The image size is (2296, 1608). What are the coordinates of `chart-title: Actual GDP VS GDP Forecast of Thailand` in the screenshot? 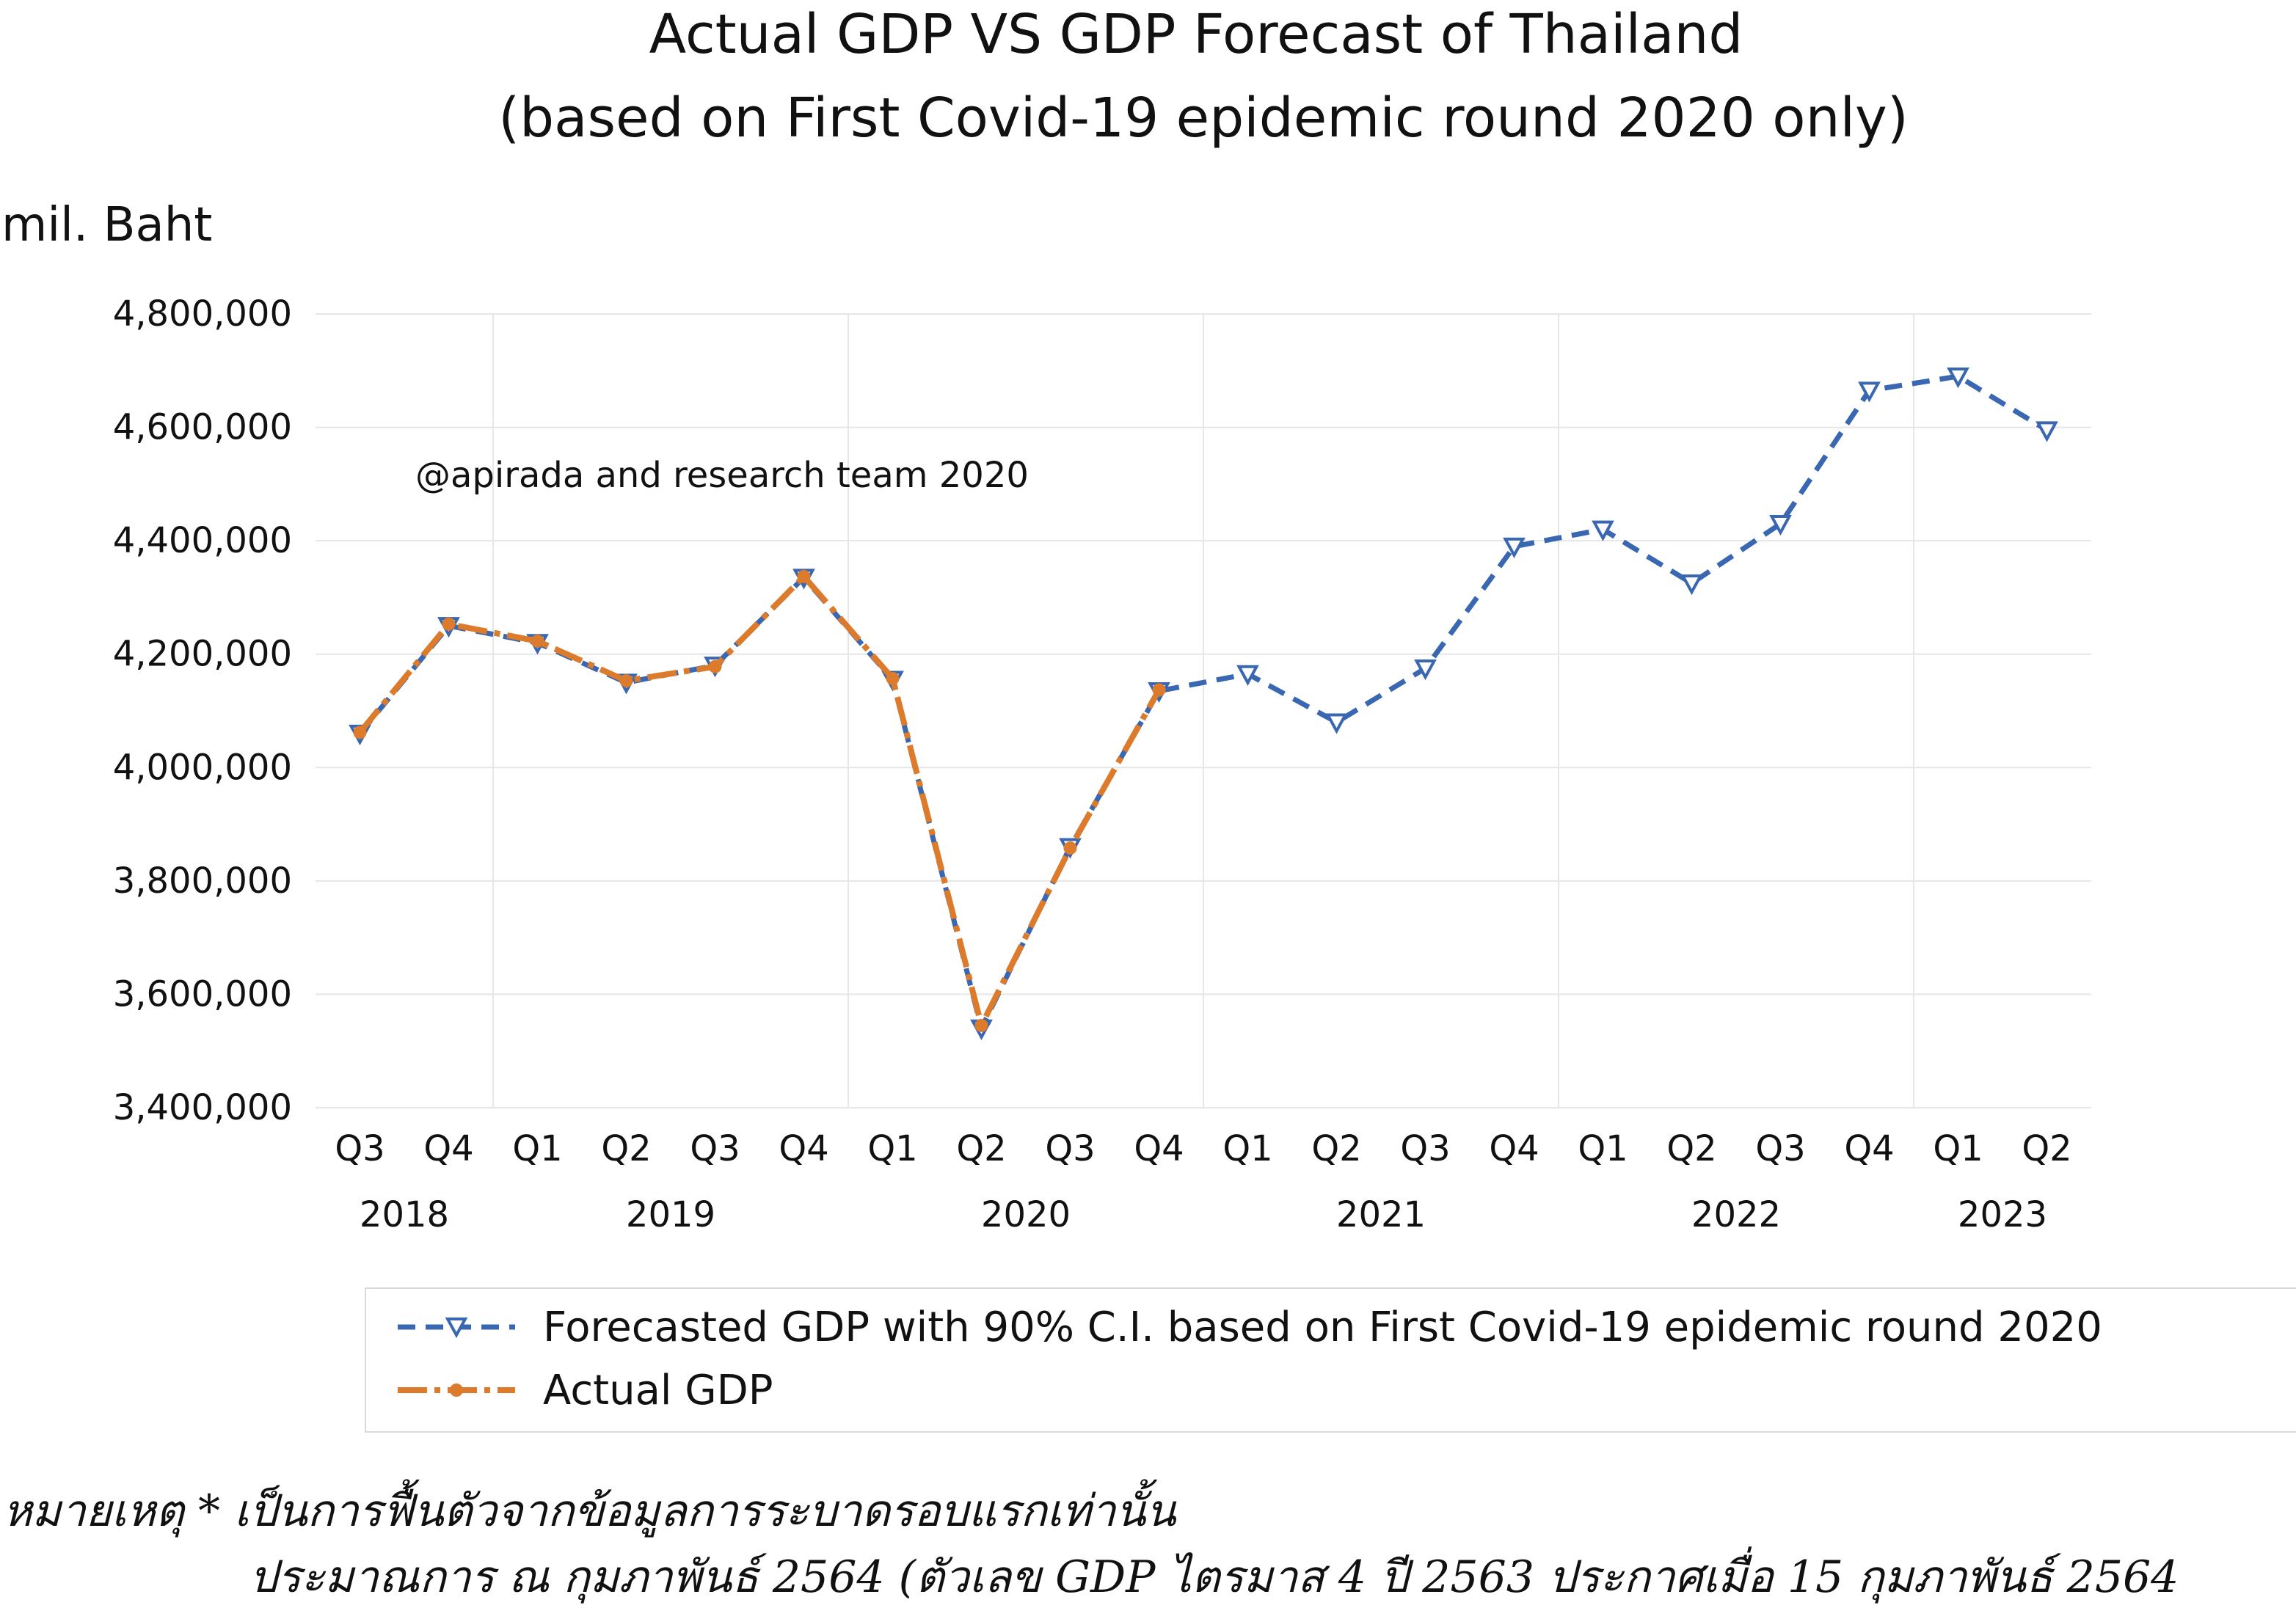 It's located at (1196, 34).